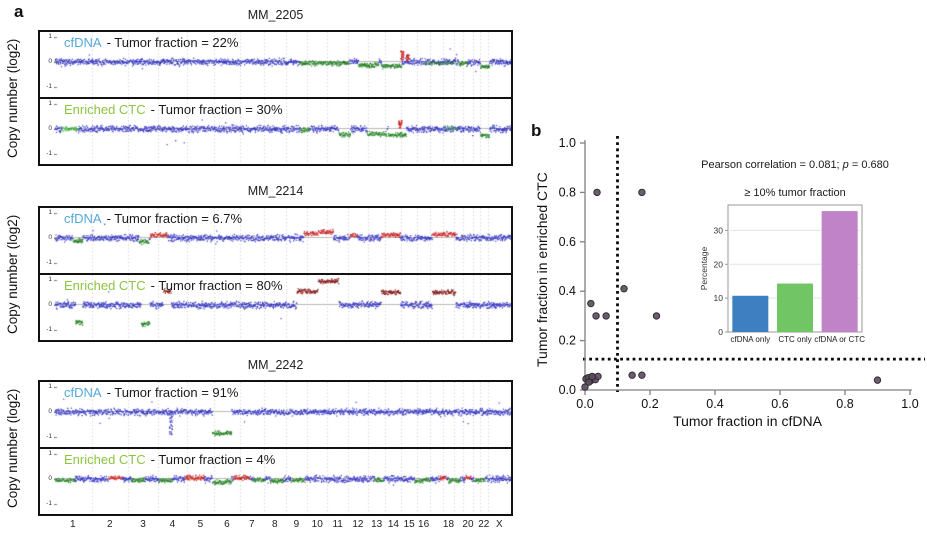  What do you see at coordinates (499, 524) in the screenshot?
I see `chromosome-label: X` at bounding box center [499, 524].